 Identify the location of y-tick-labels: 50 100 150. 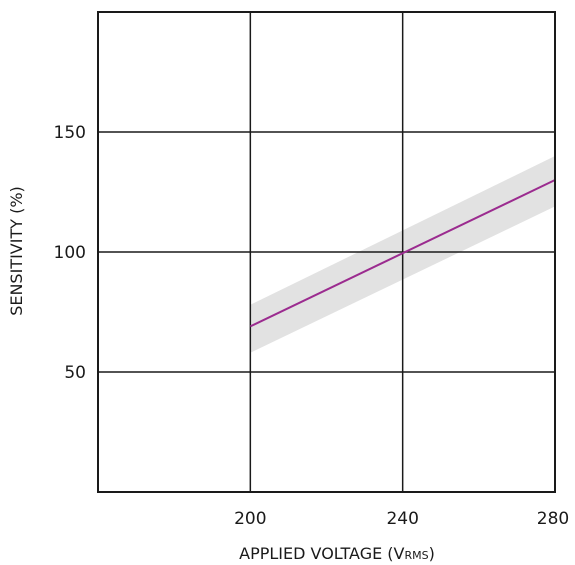
(70, 253).